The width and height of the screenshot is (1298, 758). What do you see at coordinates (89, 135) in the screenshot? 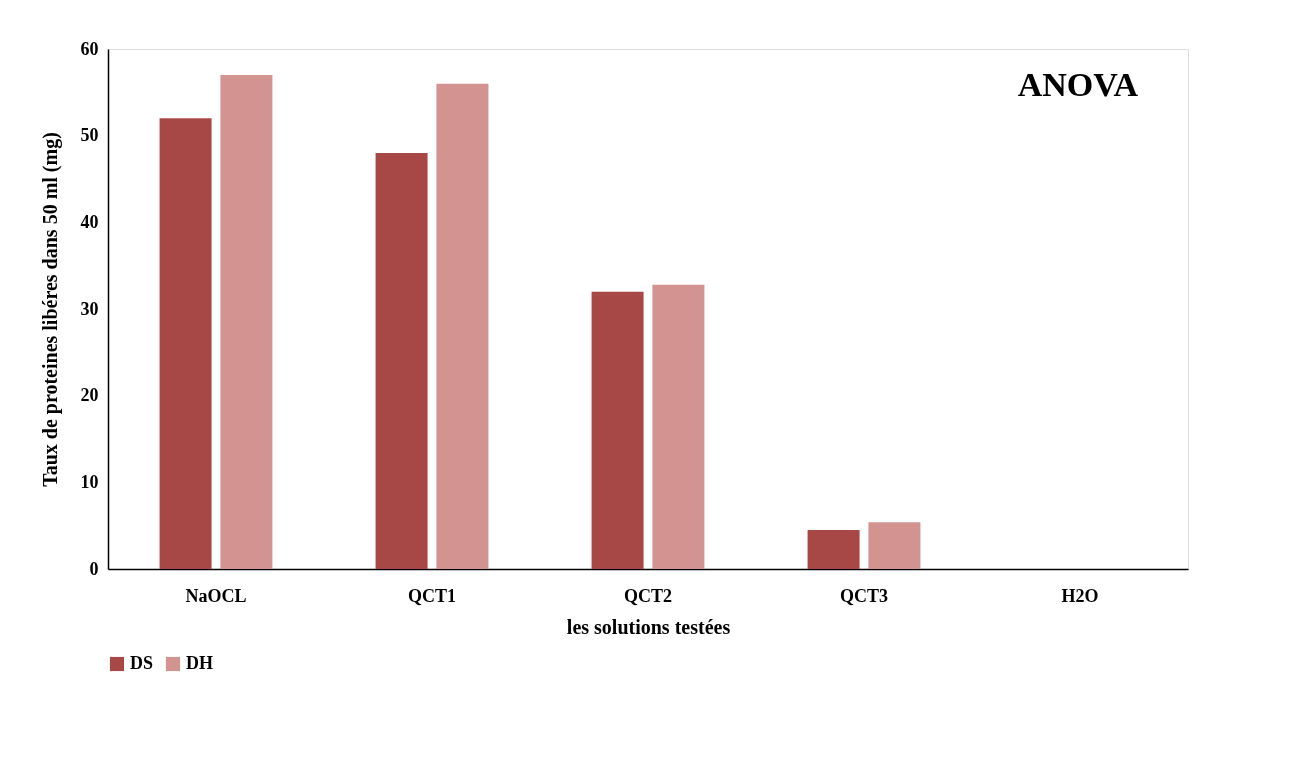
I see `y-tick-label: 50` at bounding box center [89, 135].